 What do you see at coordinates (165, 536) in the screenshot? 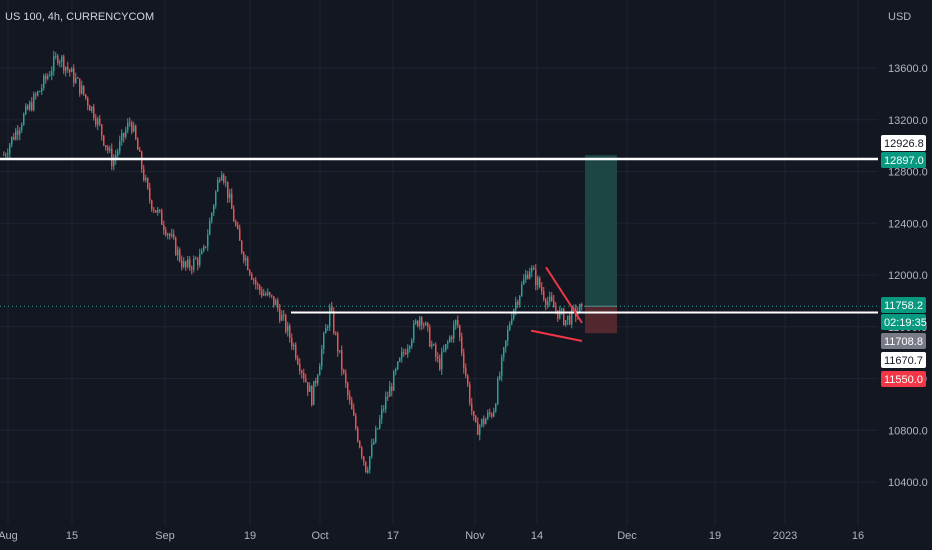
I see `x-tick-label: Sep` at bounding box center [165, 536].